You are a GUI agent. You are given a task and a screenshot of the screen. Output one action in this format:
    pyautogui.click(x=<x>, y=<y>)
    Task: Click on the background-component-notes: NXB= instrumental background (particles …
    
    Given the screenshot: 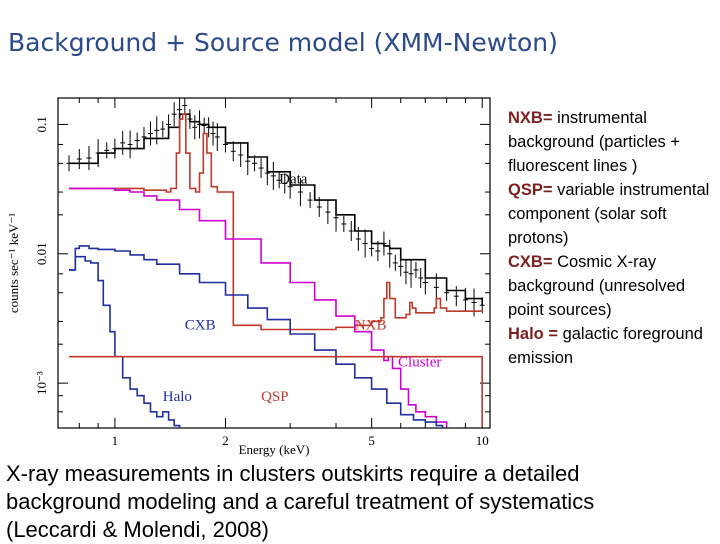 What is the action you would take?
    pyautogui.click(x=610, y=238)
    